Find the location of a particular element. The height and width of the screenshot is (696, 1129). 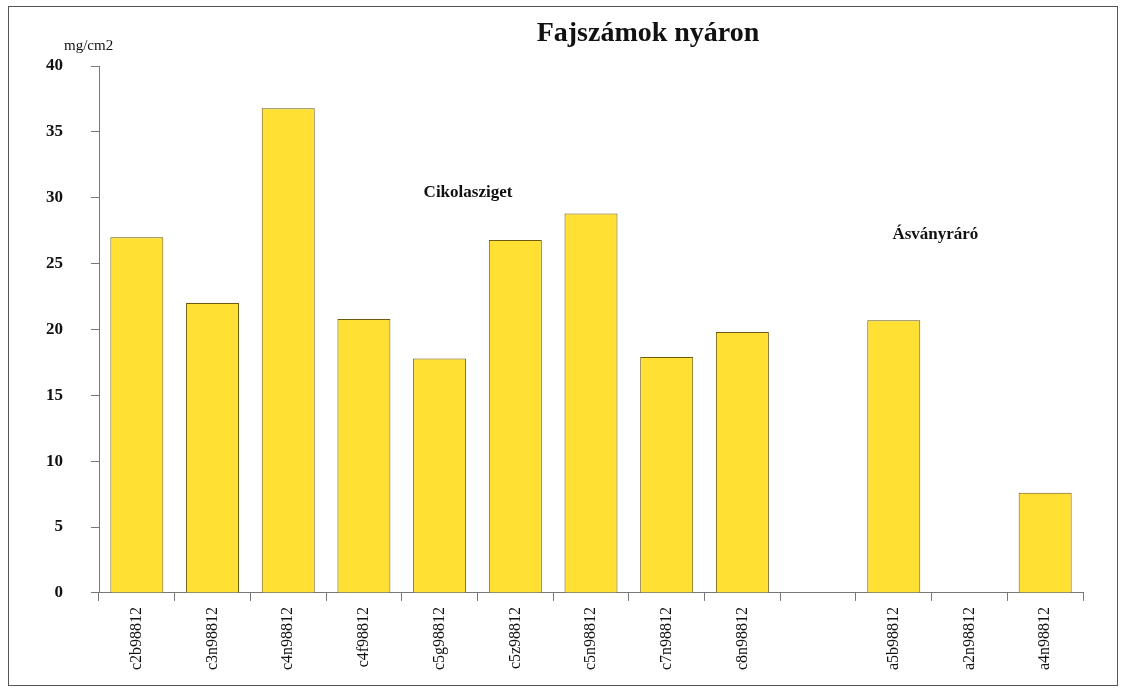

y-tick-label: 5 is located at coordinates (58, 526).